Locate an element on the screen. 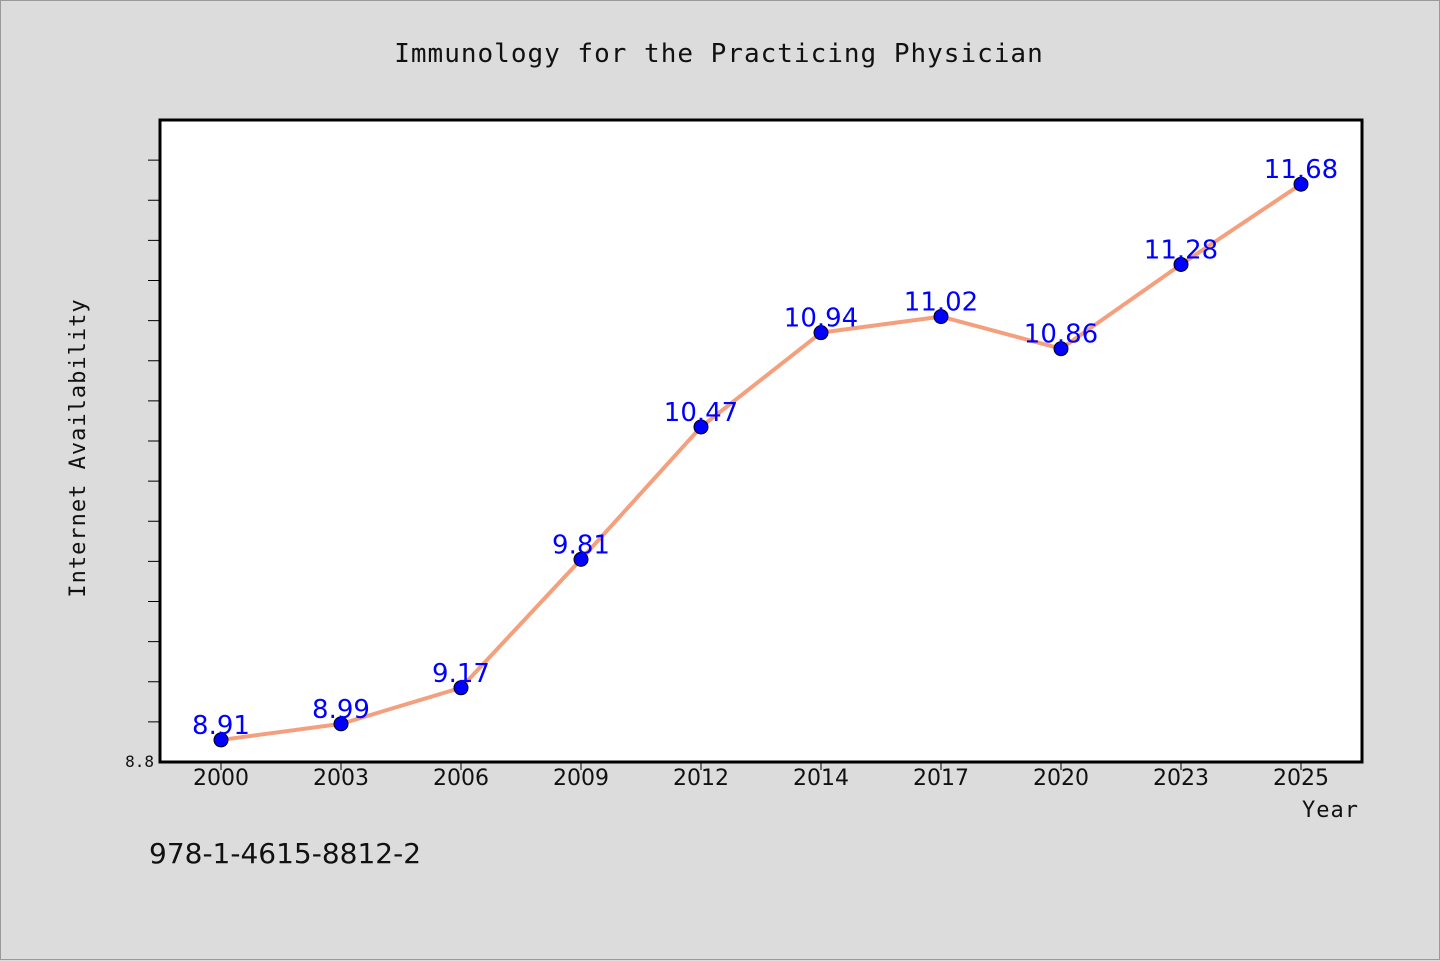 The height and width of the screenshot is (961, 1440). x-tick-label: 2014 is located at coordinates (821, 778).